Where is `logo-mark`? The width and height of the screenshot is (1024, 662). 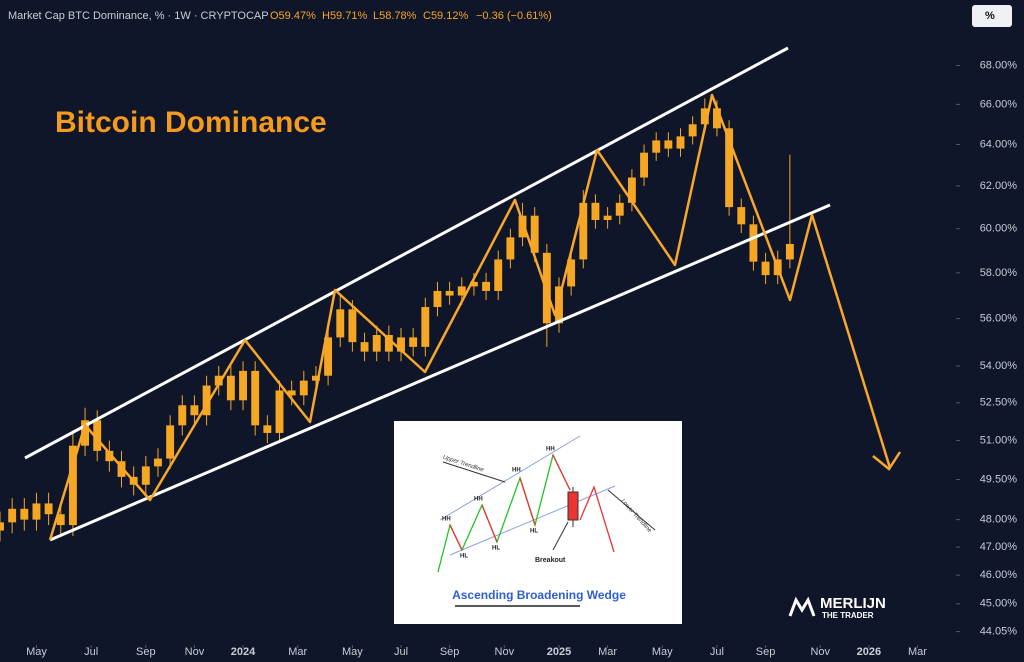
logo-mark is located at coordinates (802, 606).